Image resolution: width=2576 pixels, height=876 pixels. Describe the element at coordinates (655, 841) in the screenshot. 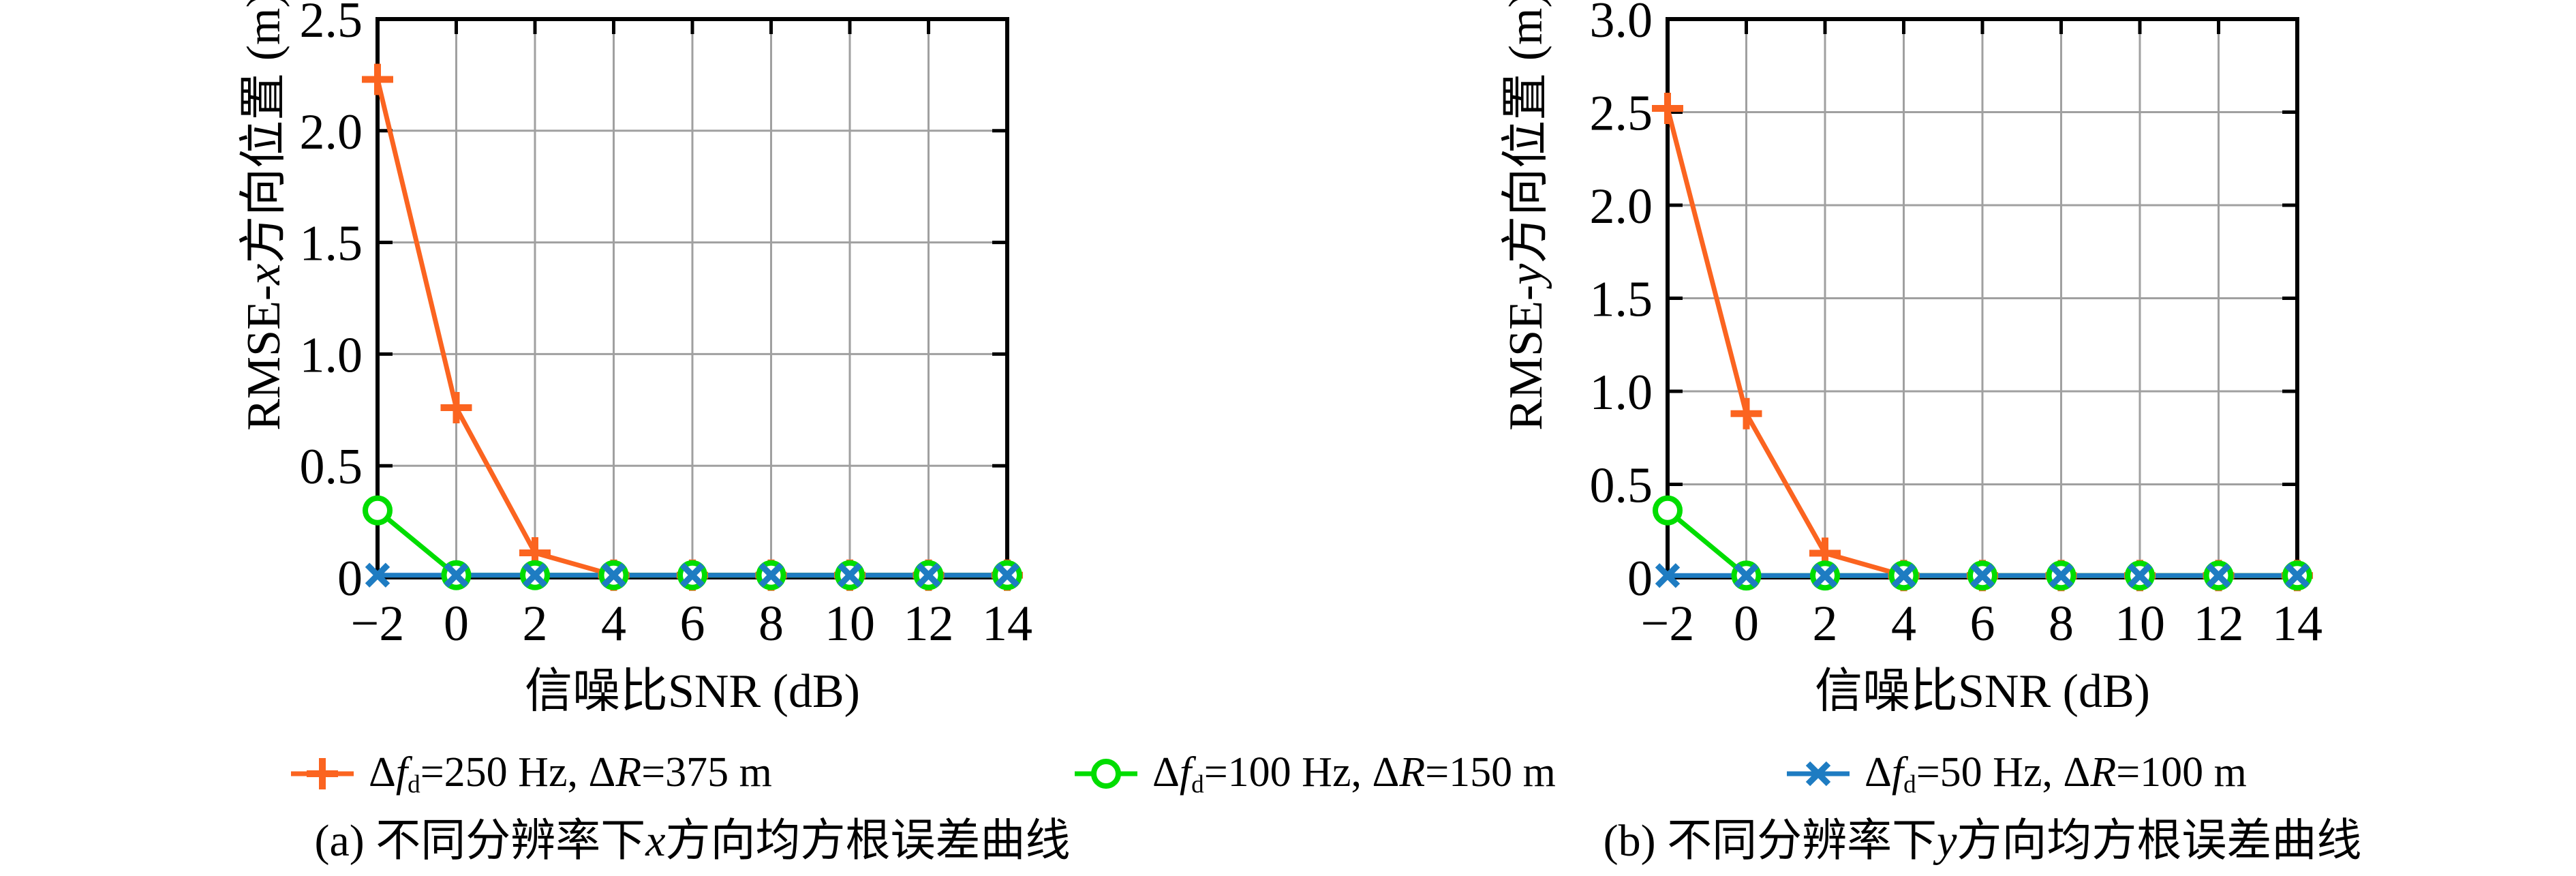

I see `caption-a-variable: x` at that location.